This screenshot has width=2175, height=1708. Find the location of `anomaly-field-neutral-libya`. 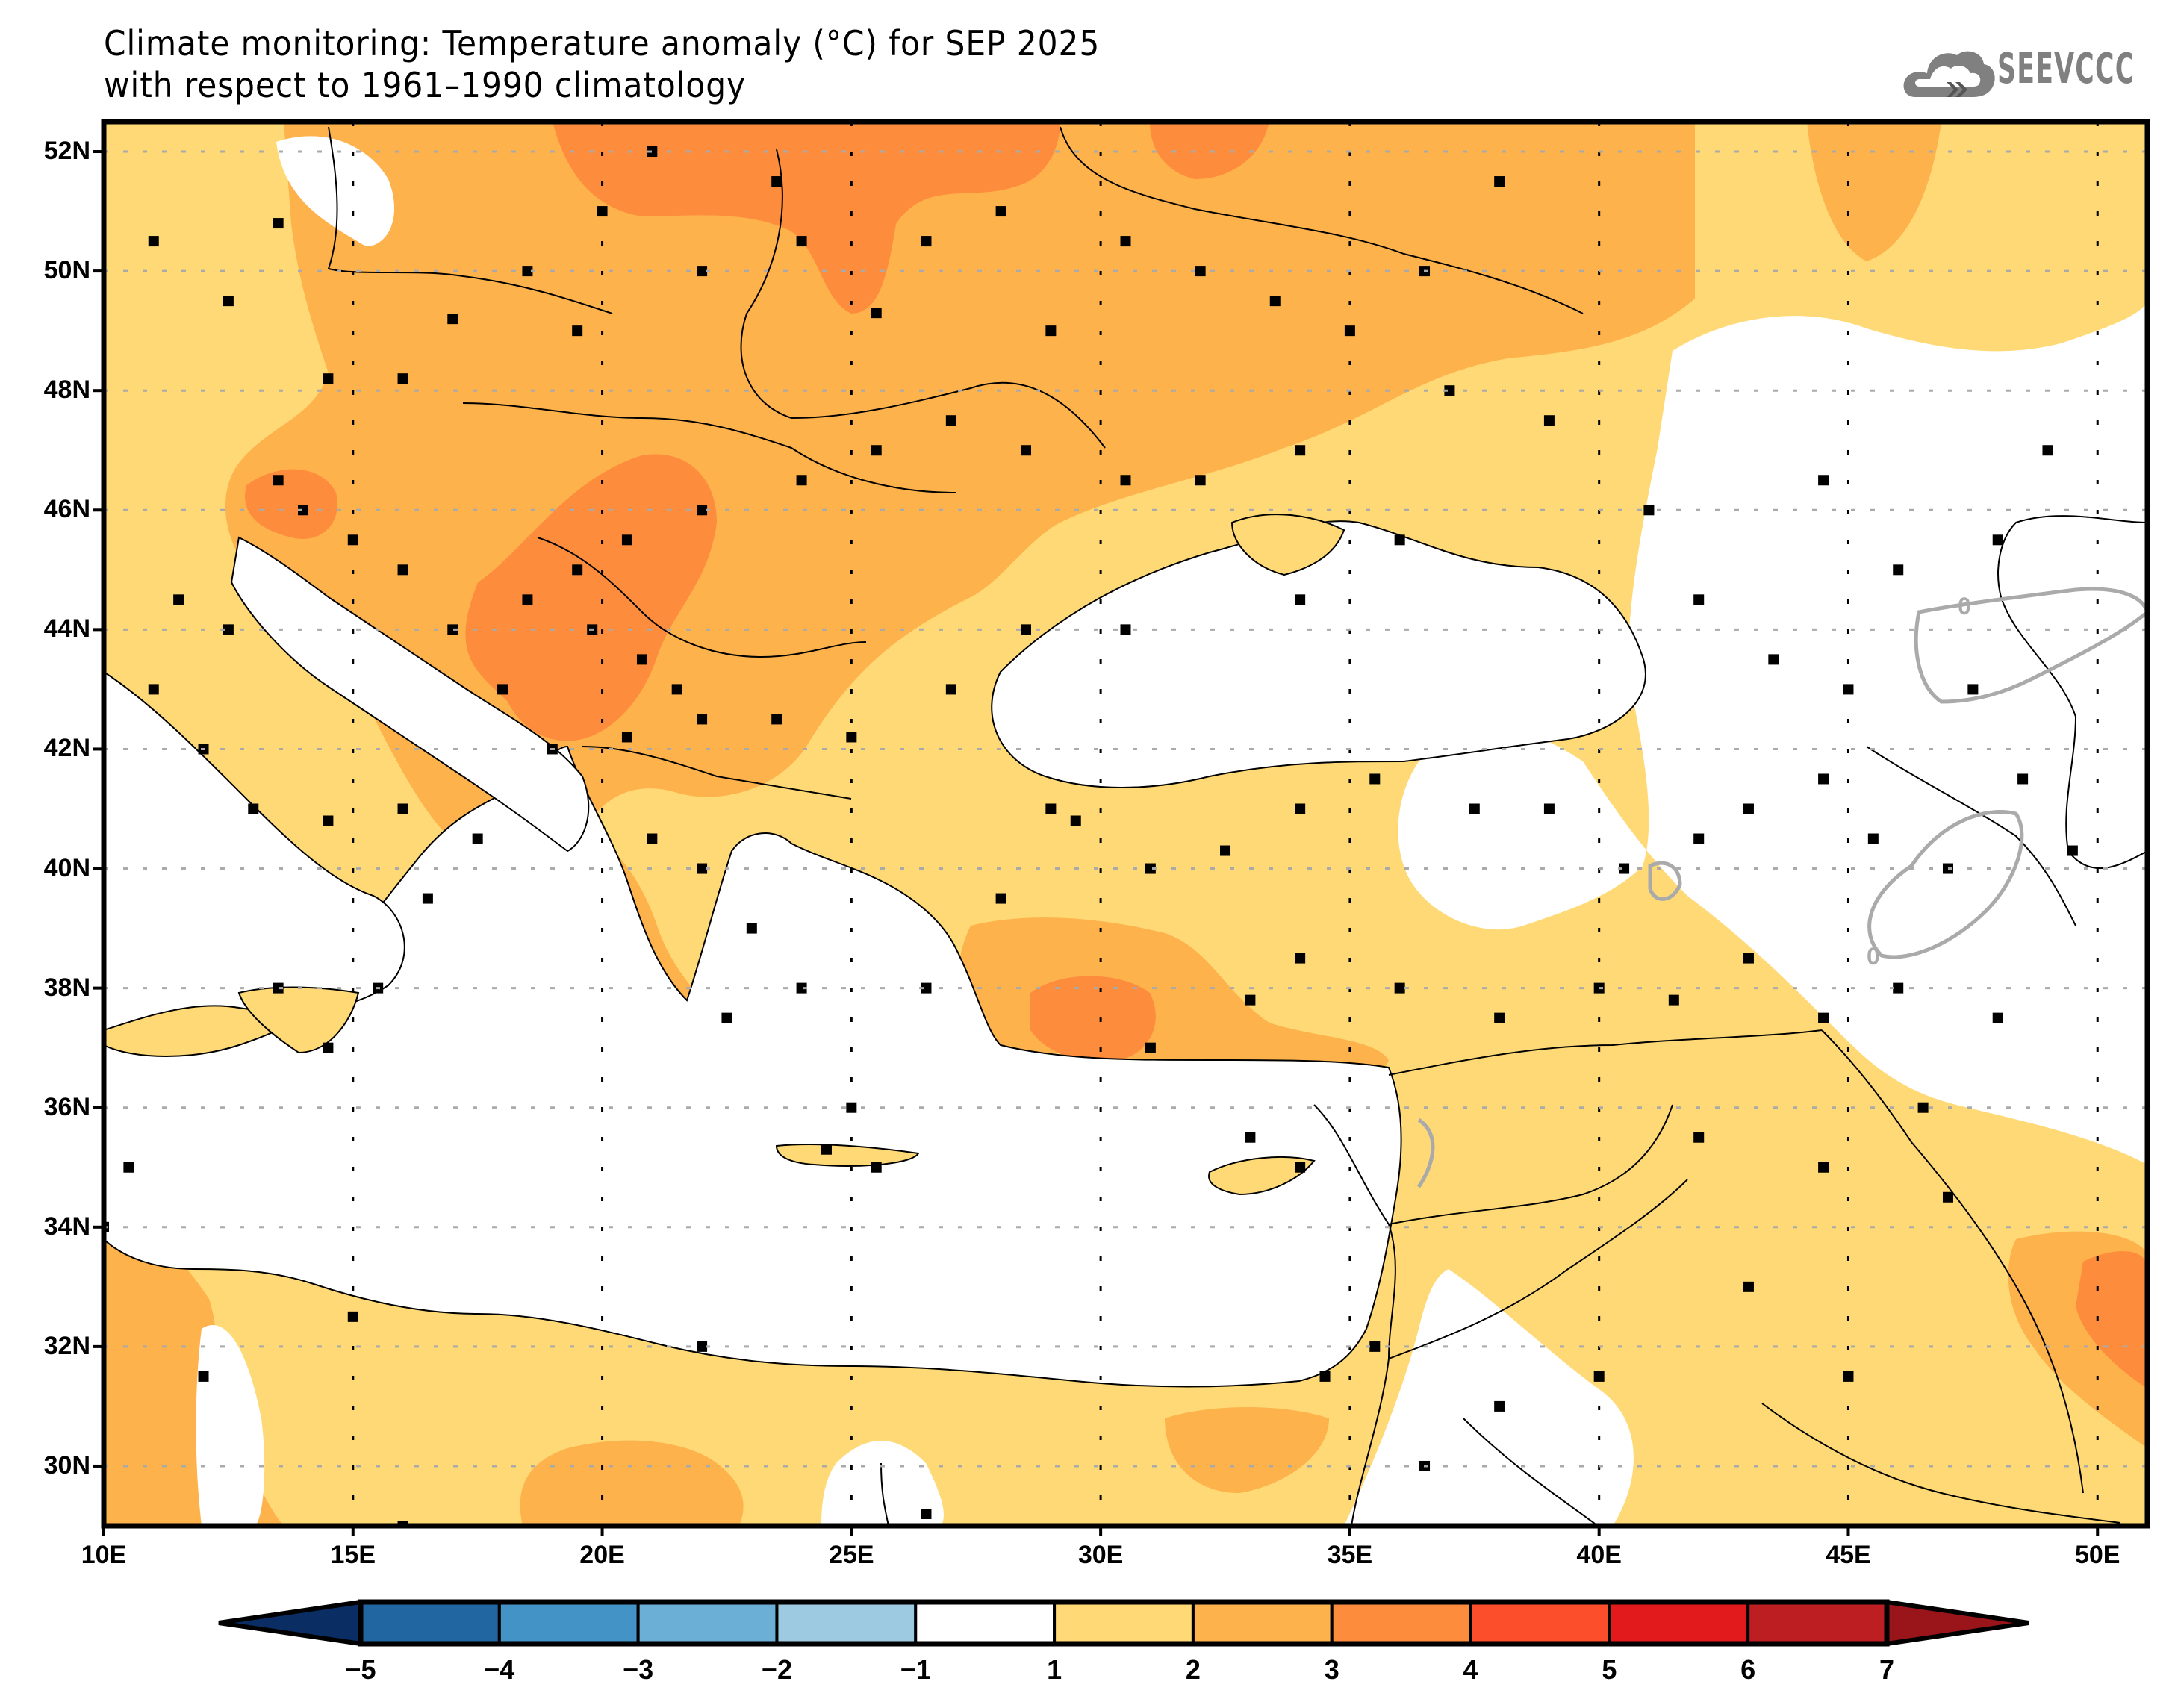

anomaly-field-neutral-libya is located at coordinates (230, 1425).